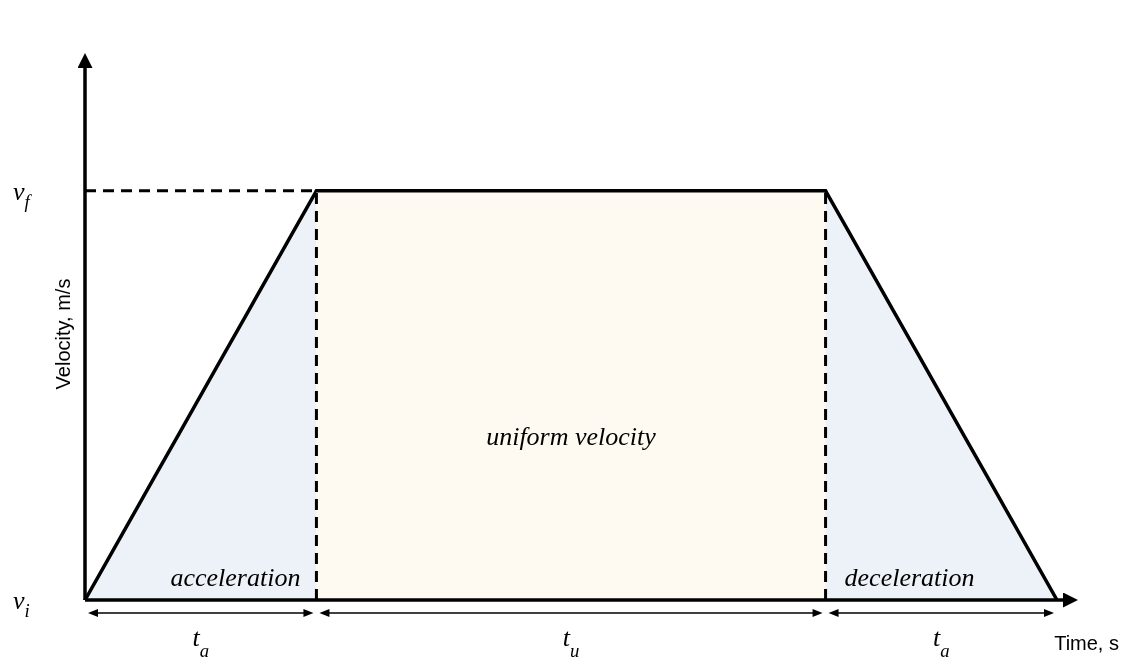 The image size is (1122, 664). I want to click on text: v$_{i}$, so click(21, 603).